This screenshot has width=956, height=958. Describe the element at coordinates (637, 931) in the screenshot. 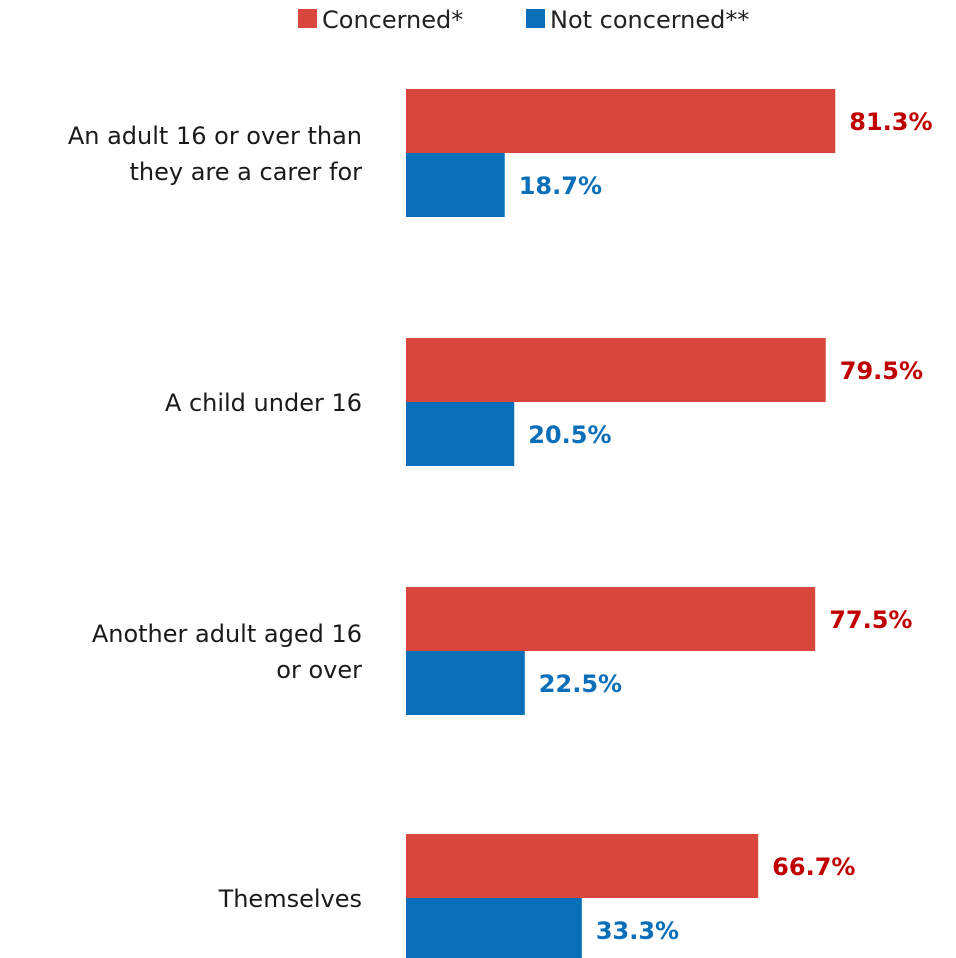

I see `value-label-not-concerned-4: 33.3%` at that location.